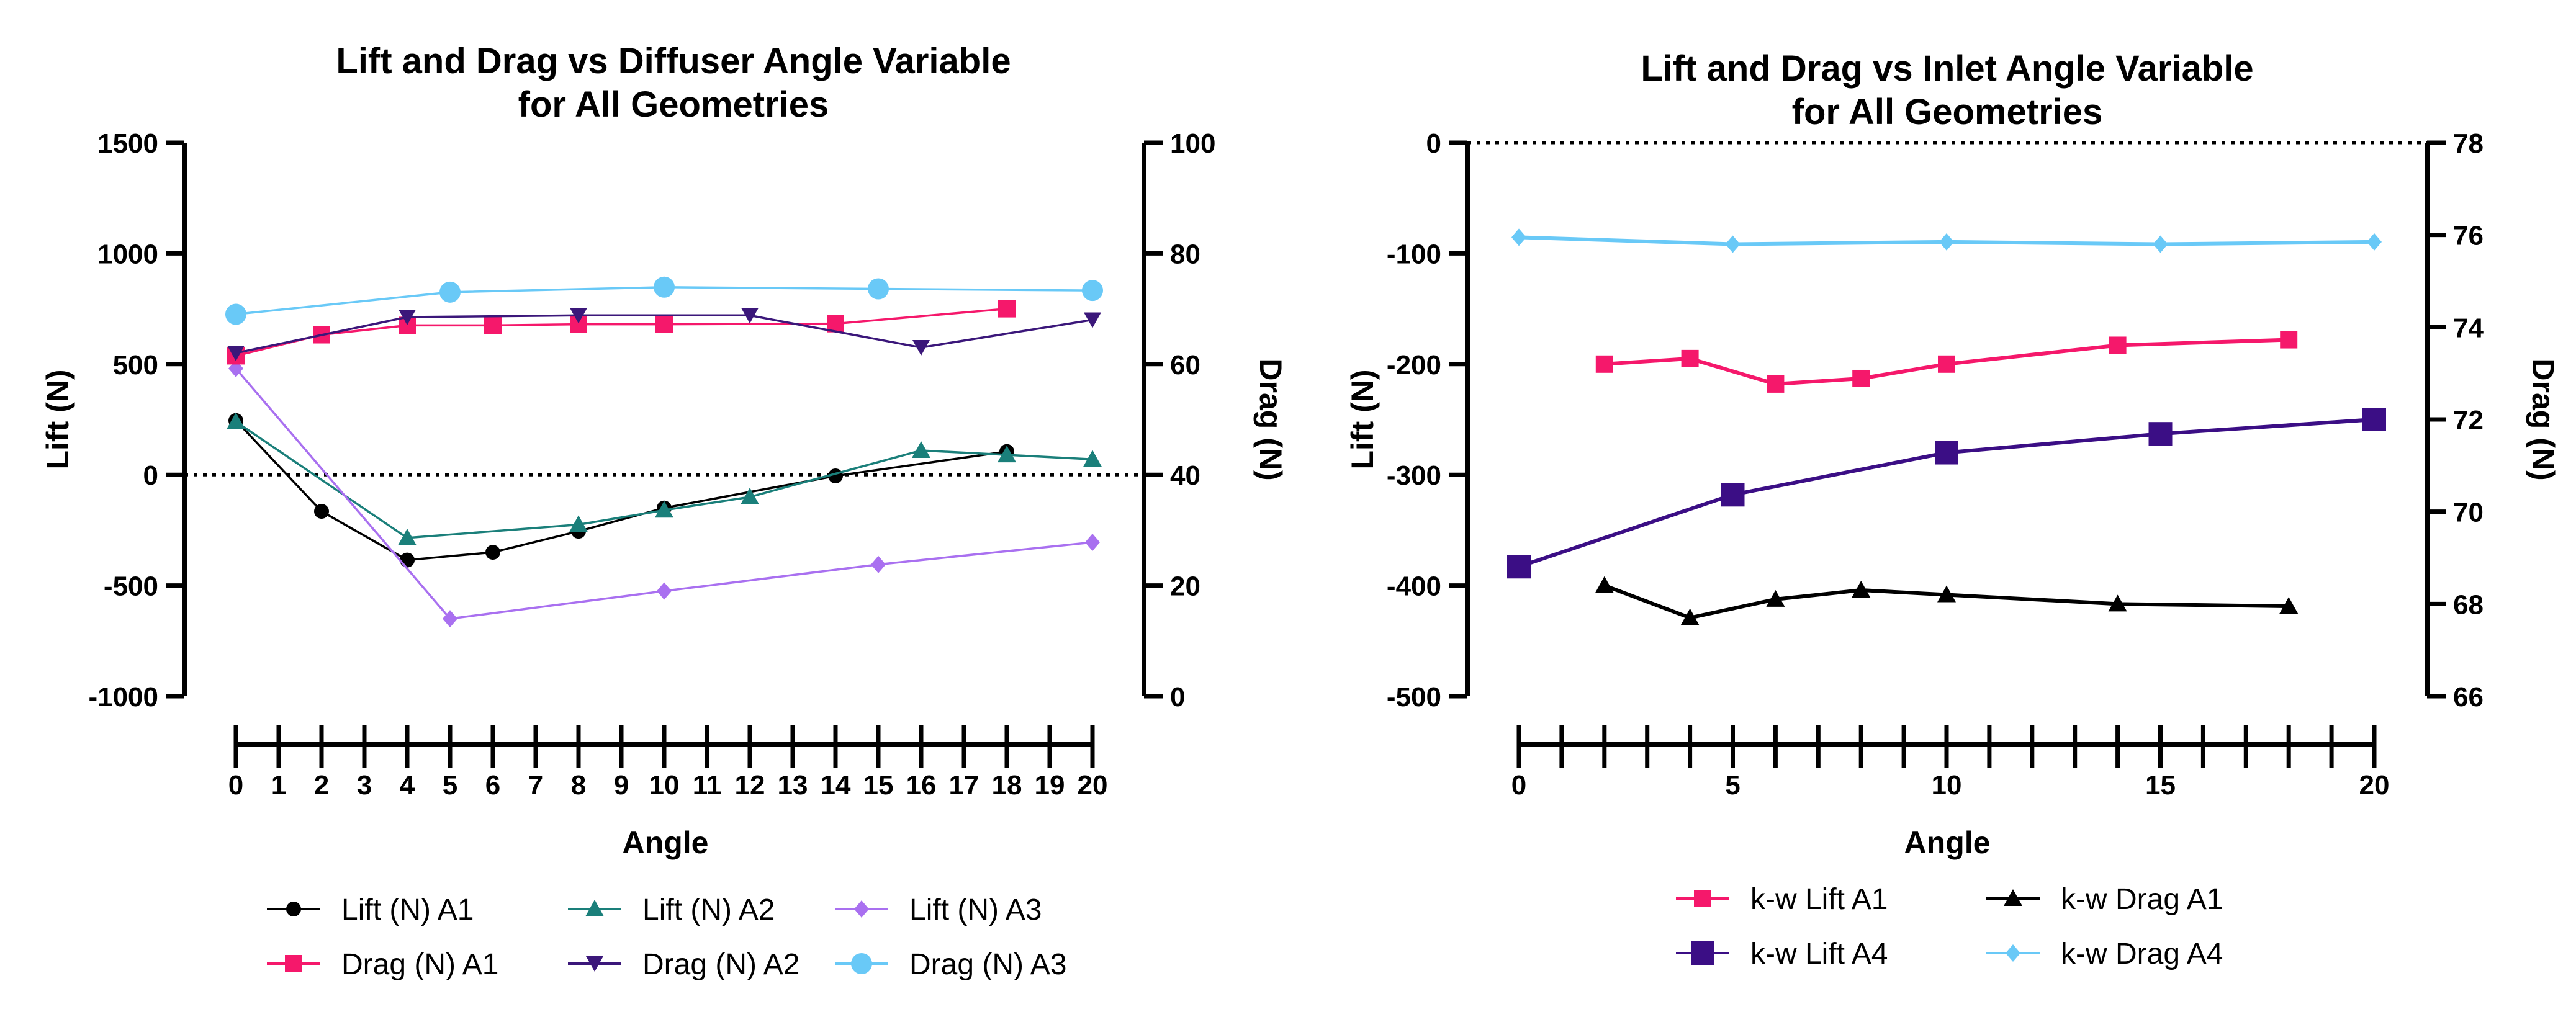  I want to click on right-y-tick-label: 68, so click(2468, 605).